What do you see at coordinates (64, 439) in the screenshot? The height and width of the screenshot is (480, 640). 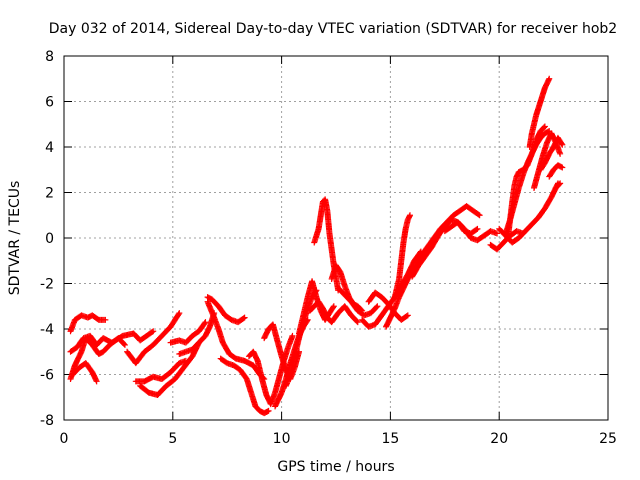 I see `x-tick-label: 0` at bounding box center [64, 439].